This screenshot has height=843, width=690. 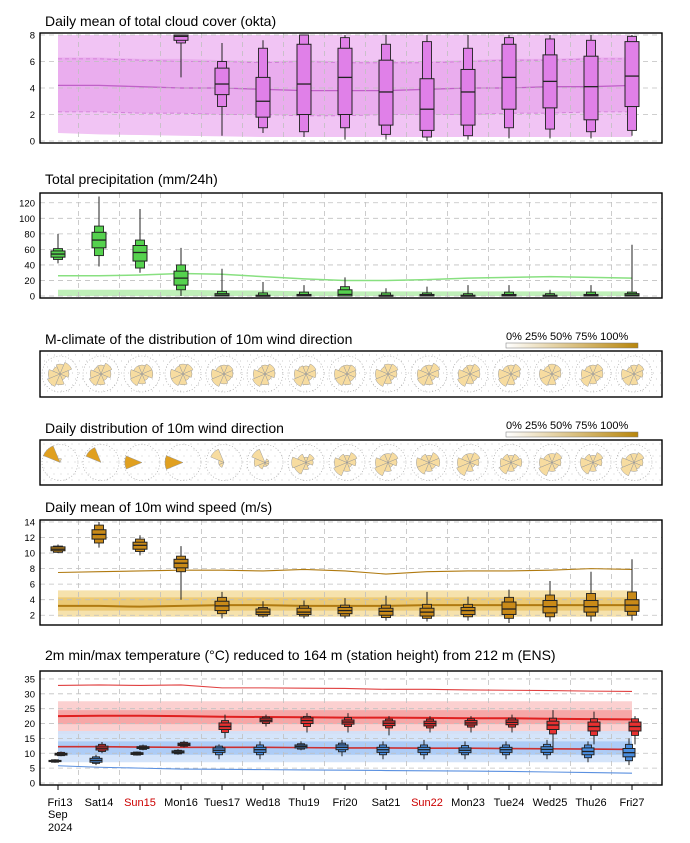 What do you see at coordinates (345, 769) in the screenshot?
I see `tmin-climate-p1-line` at bounding box center [345, 769].